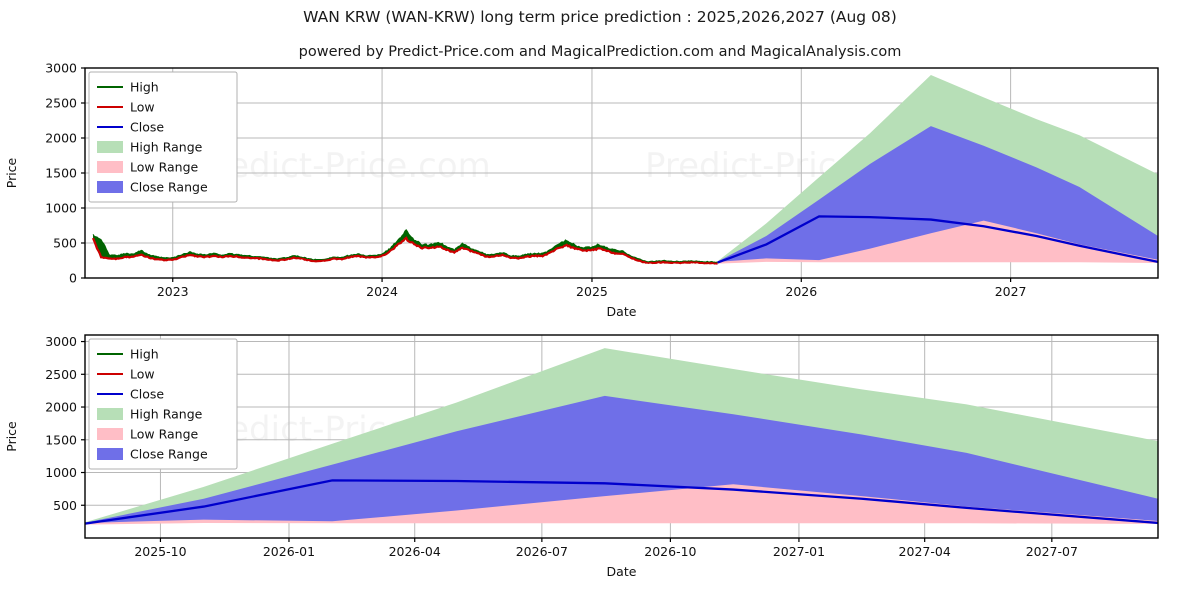  I want to click on history-low-line, so click(404, 250).